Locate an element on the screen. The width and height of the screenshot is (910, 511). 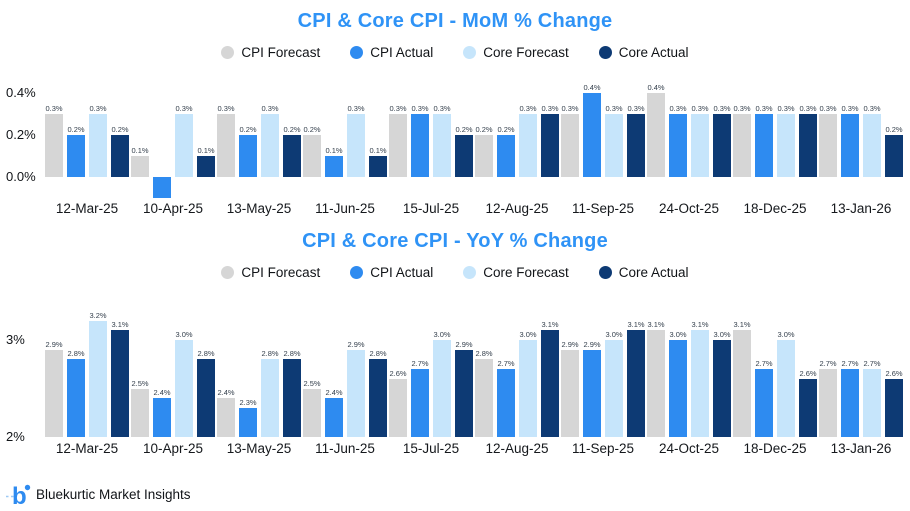
bar-value-label: 2.6% is located at coordinates (894, 373).